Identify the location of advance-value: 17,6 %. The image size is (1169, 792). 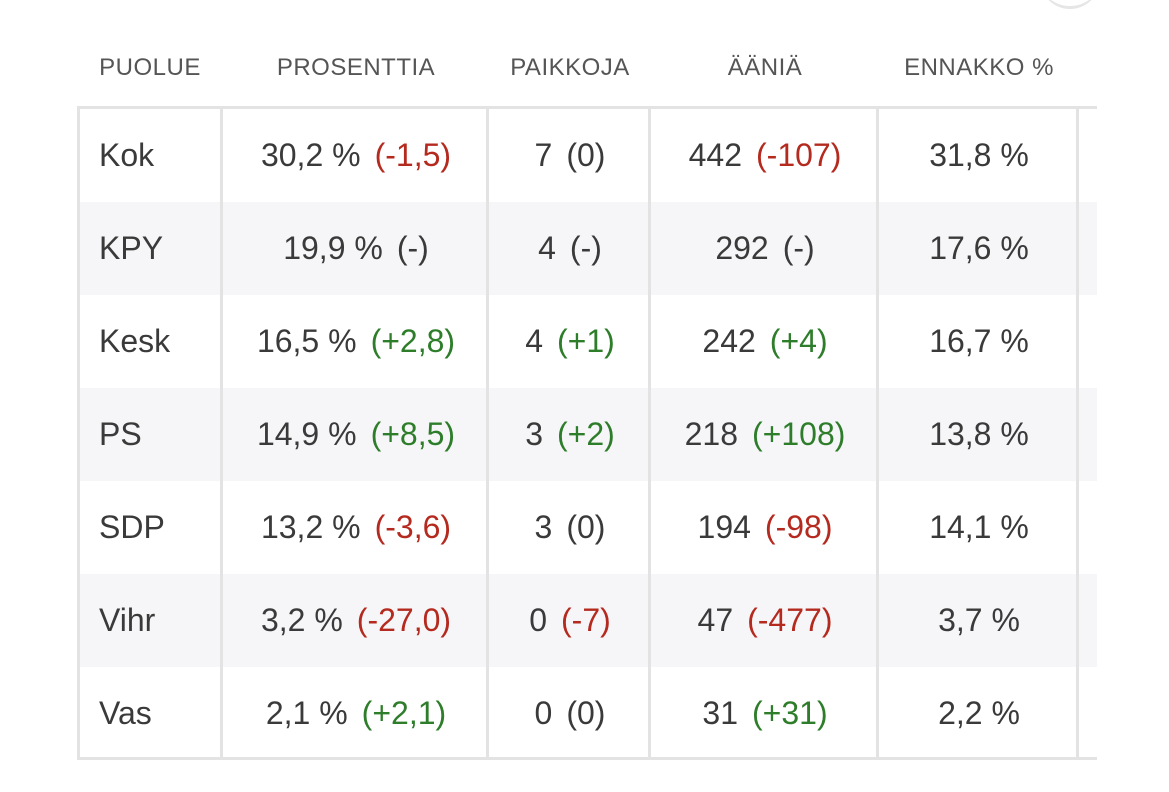
(979, 248).